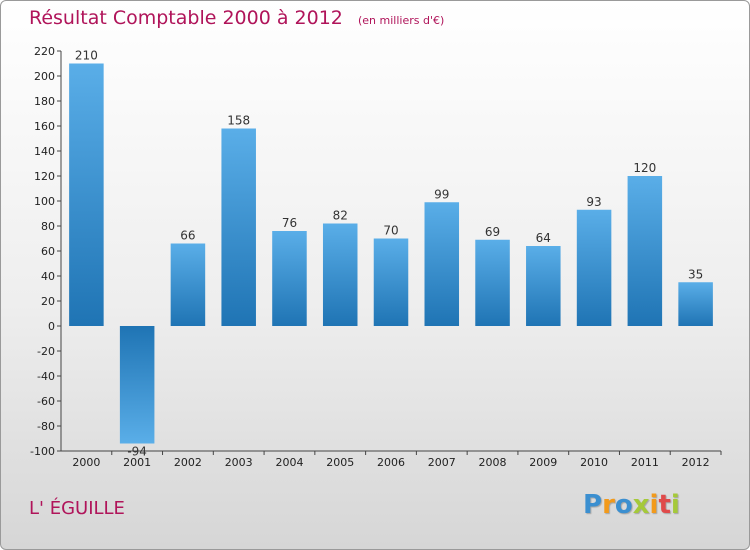 This screenshot has width=750, height=550. Describe the element at coordinates (594, 462) in the screenshot. I see `x-tick-label: 2010` at that location.